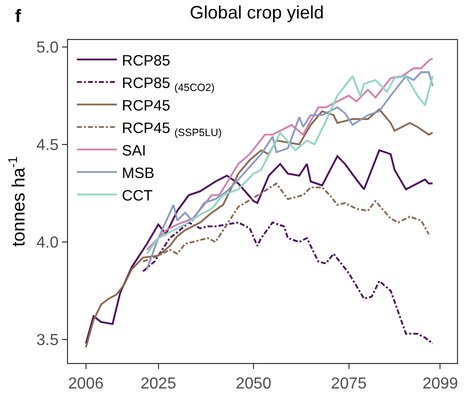  What do you see at coordinates (18, 16) in the screenshot?
I see `text: f` at bounding box center [18, 16].